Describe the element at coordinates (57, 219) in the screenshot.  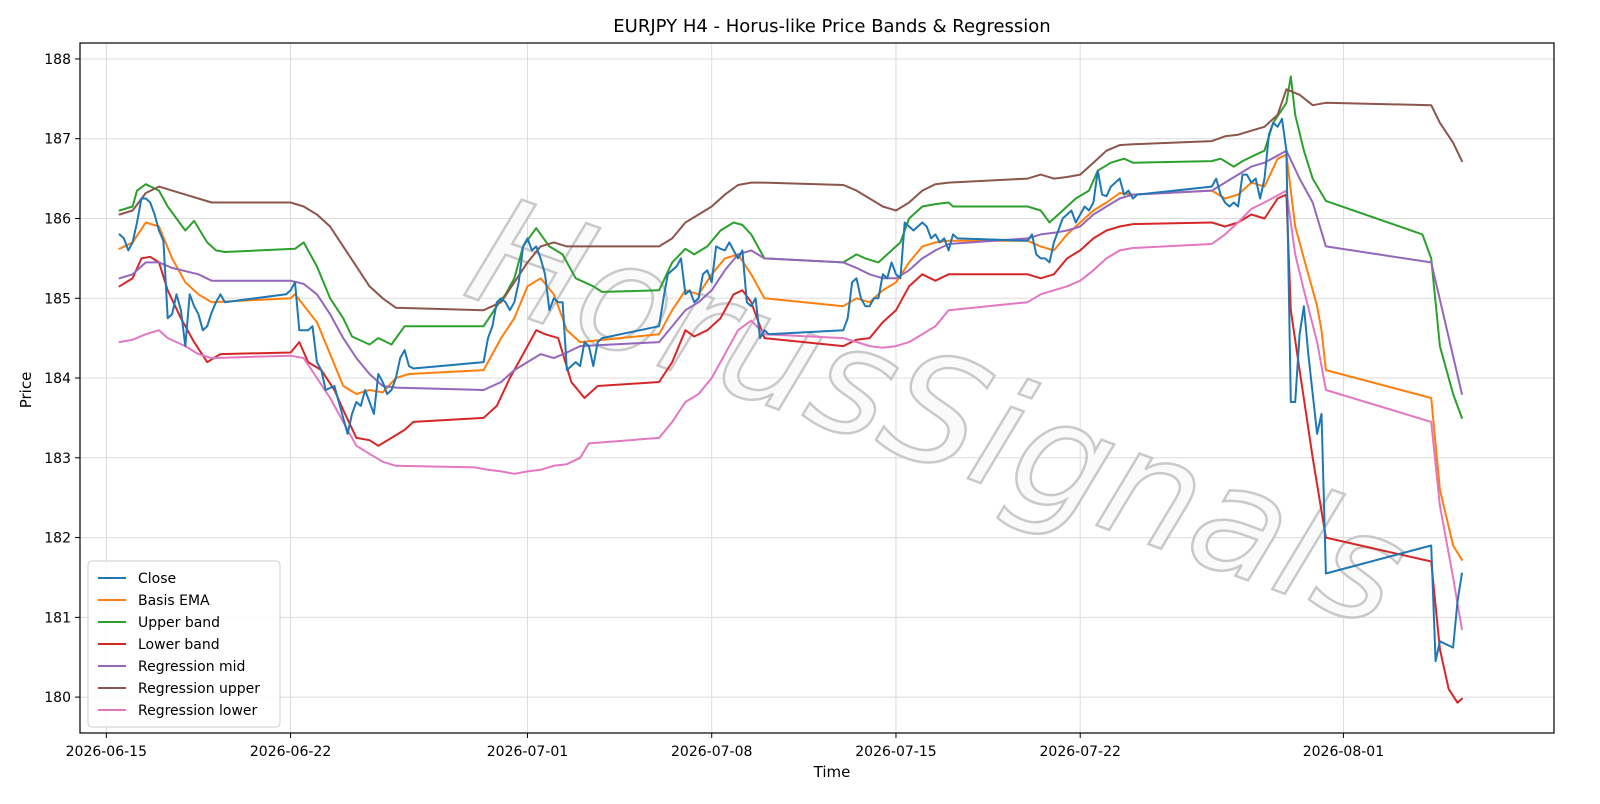
I see `y-tick-label: 186` at that location.